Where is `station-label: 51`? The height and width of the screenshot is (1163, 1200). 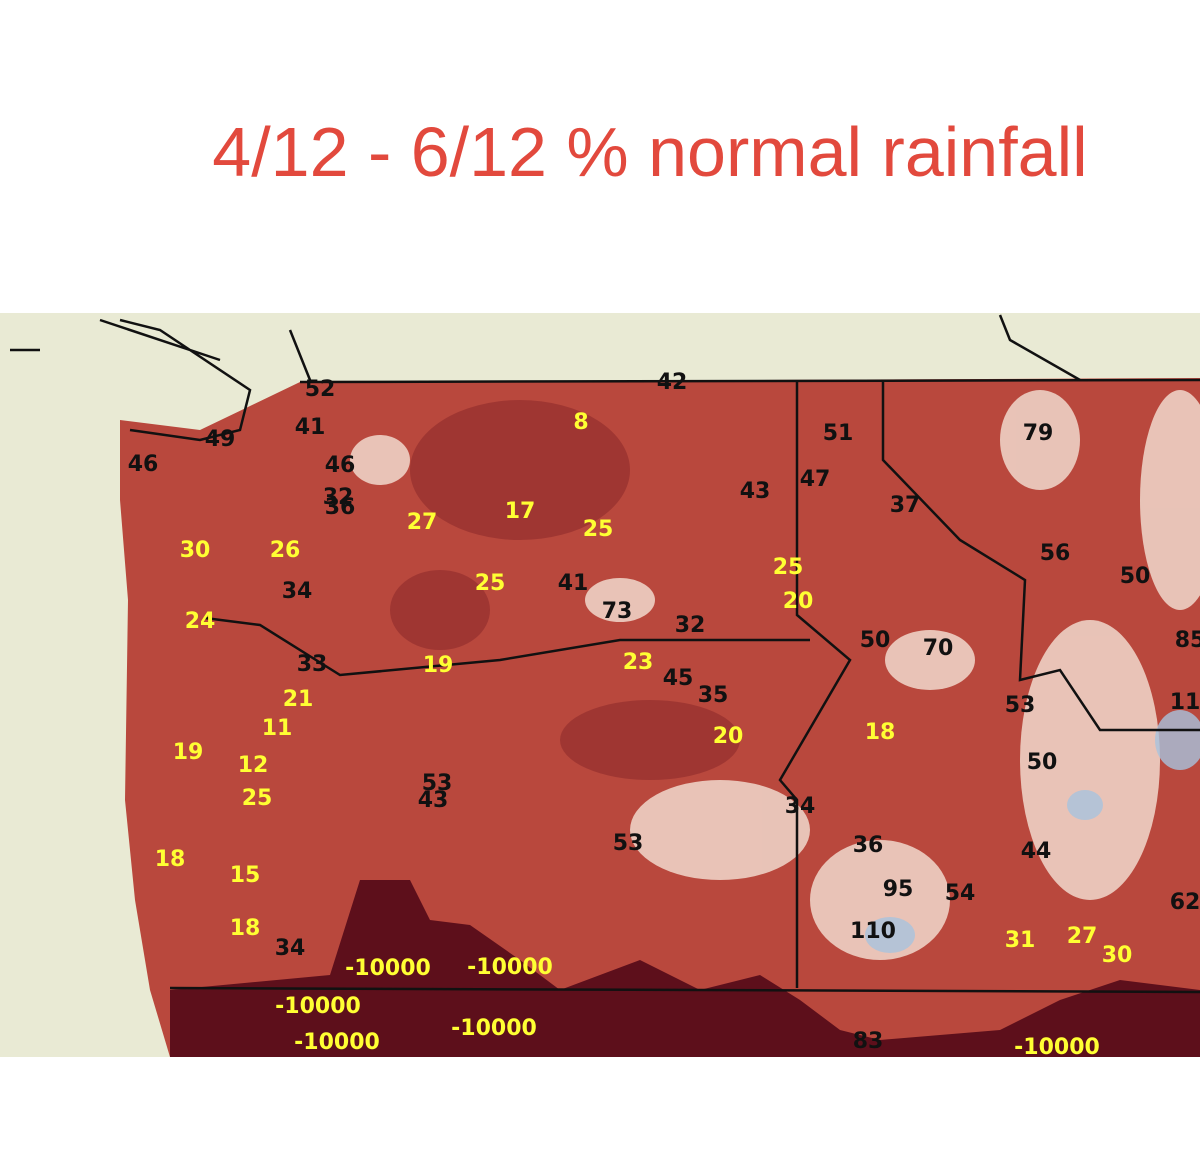
station-label: 51 is located at coordinates (838, 433).